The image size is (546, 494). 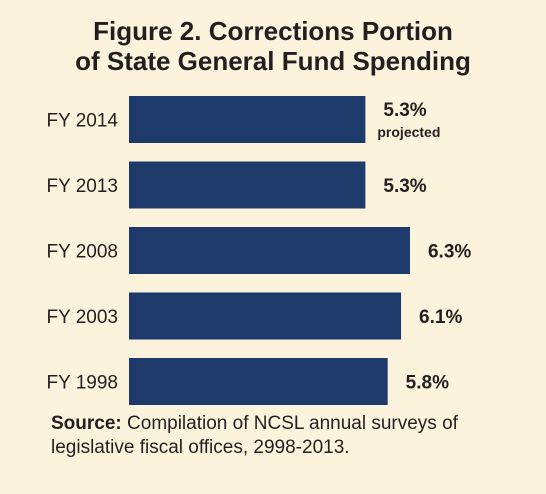 I want to click on category-label: FY 2014, so click(x=83, y=121).